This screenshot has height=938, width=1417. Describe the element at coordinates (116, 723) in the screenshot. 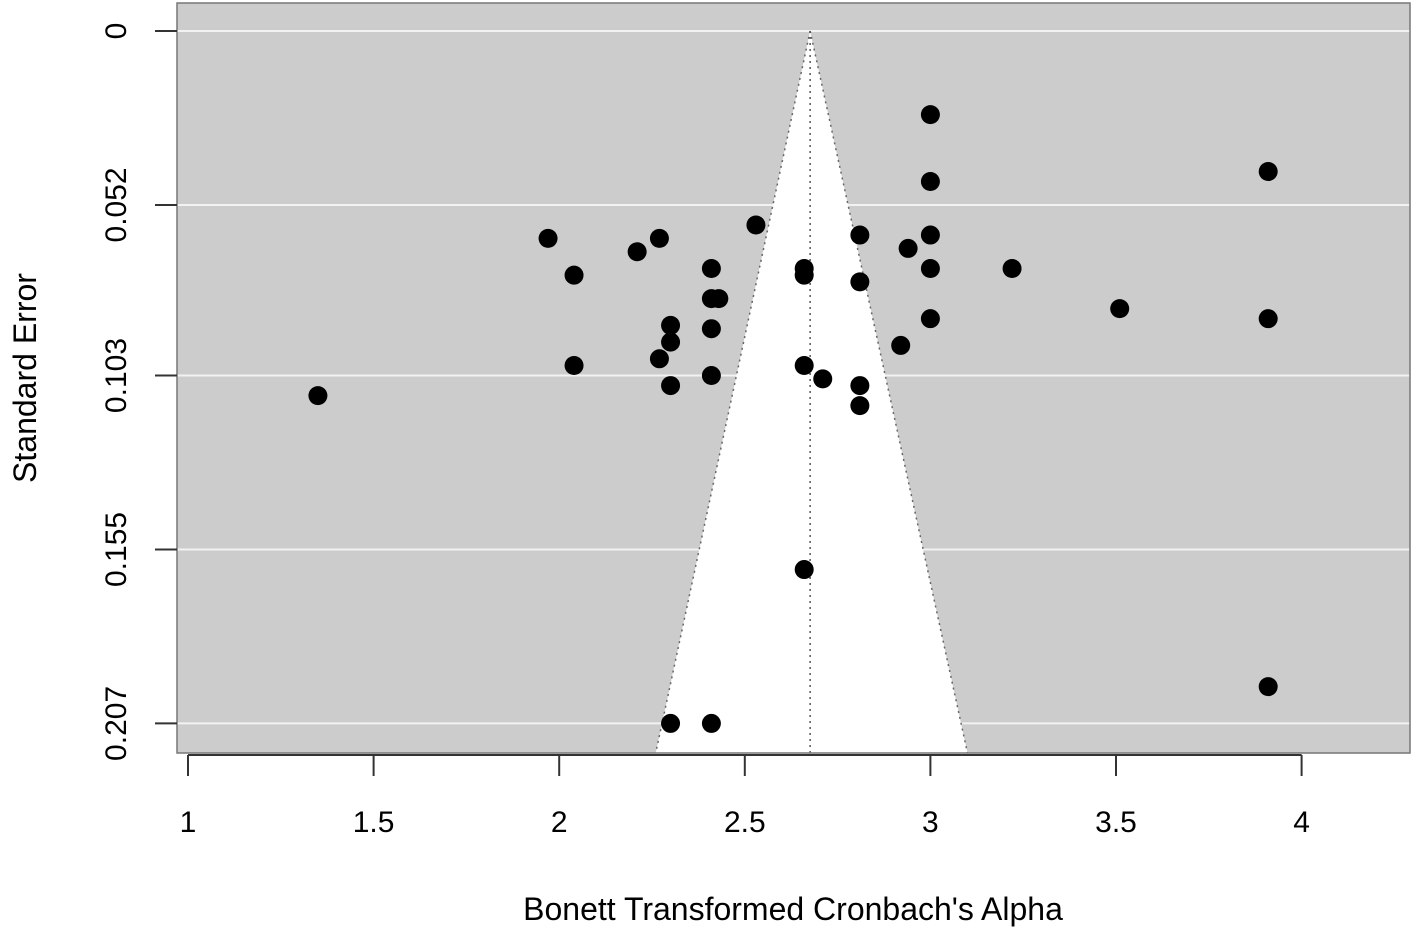

I see `y-tick-label: 0.207` at that location.